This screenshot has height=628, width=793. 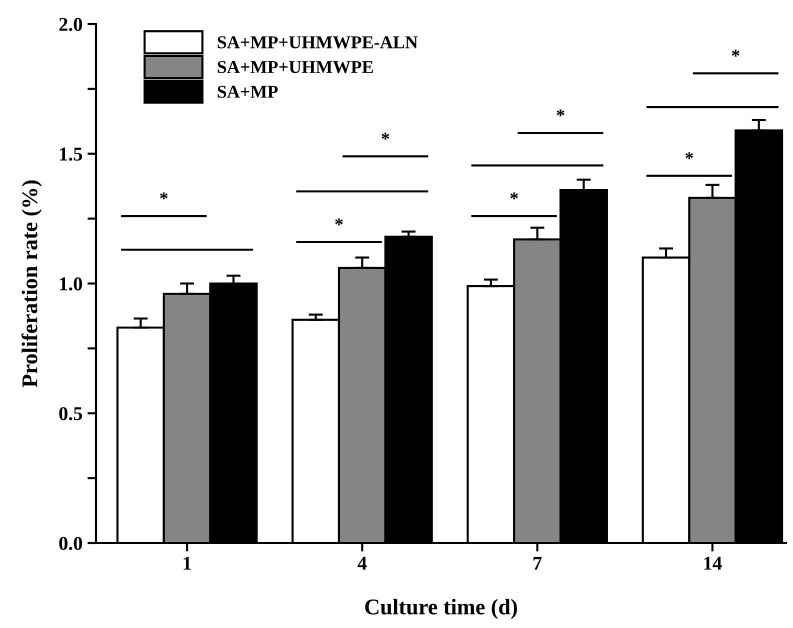 I want to click on legend-label: SA+MP+UHMWPE, so click(x=295, y=67).